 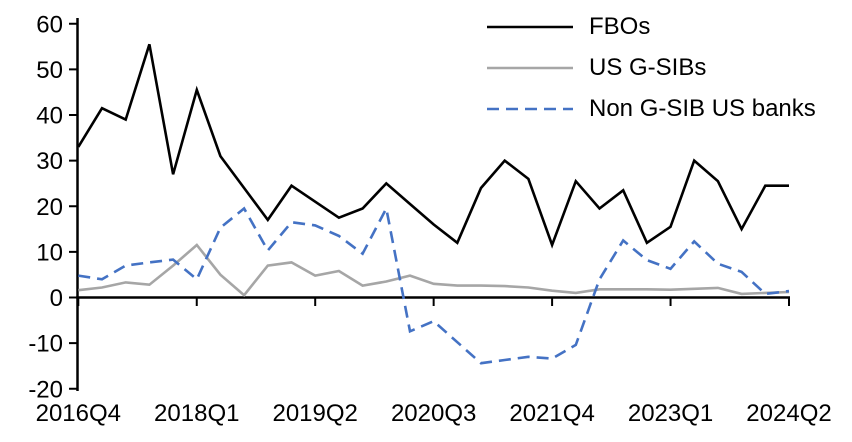 I want to click on y-axis-tick-label: 30, so click(x=49, y=161).